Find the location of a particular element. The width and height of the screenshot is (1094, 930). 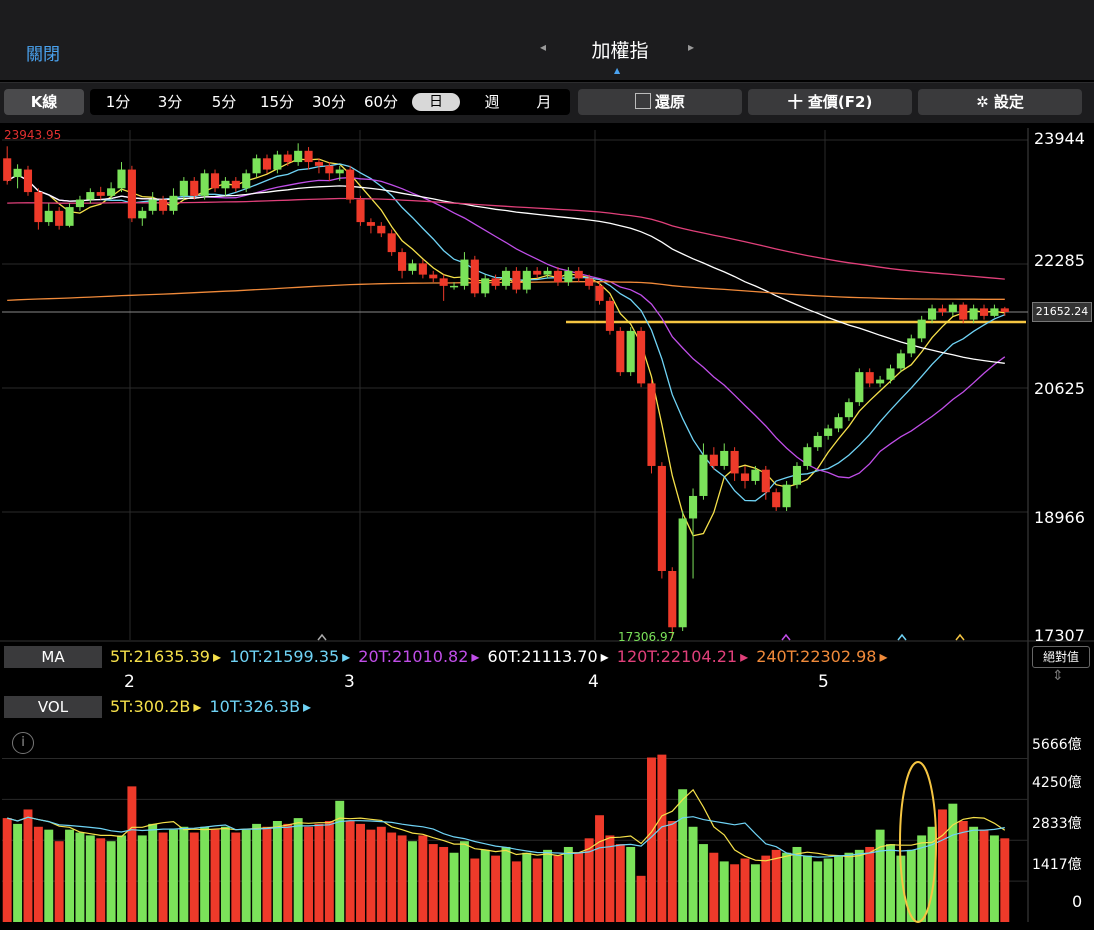

close-button: 關閉 is located at coordinates (43, 55).